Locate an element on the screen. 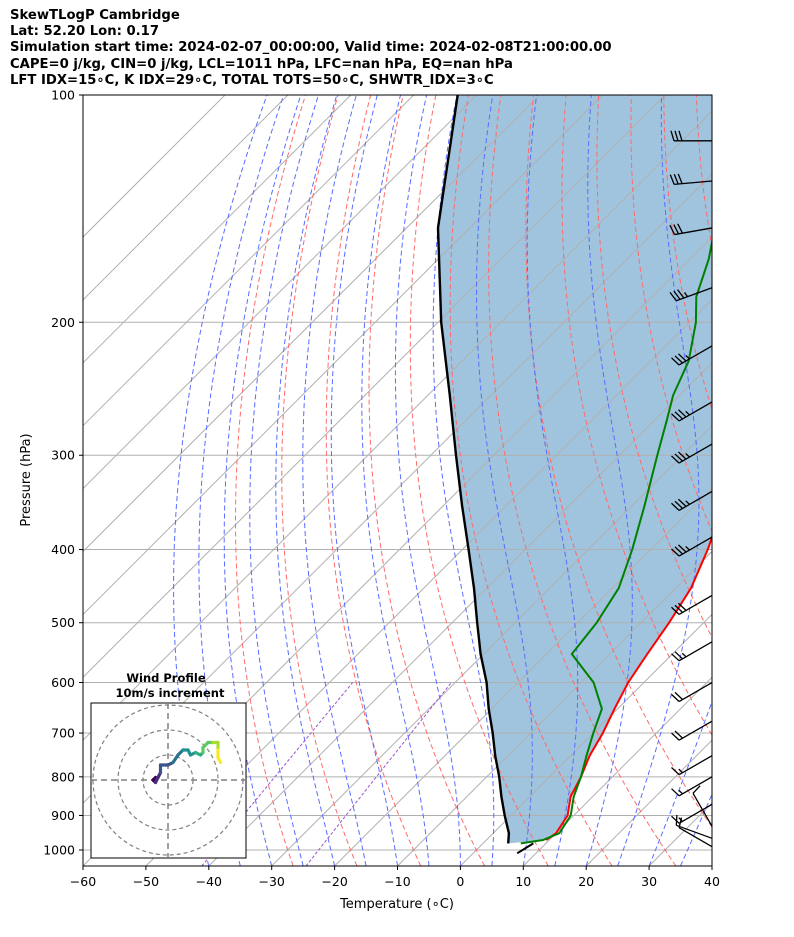 The image size is (794, 937). hodograph-segment is located at coordinates (219, 760).